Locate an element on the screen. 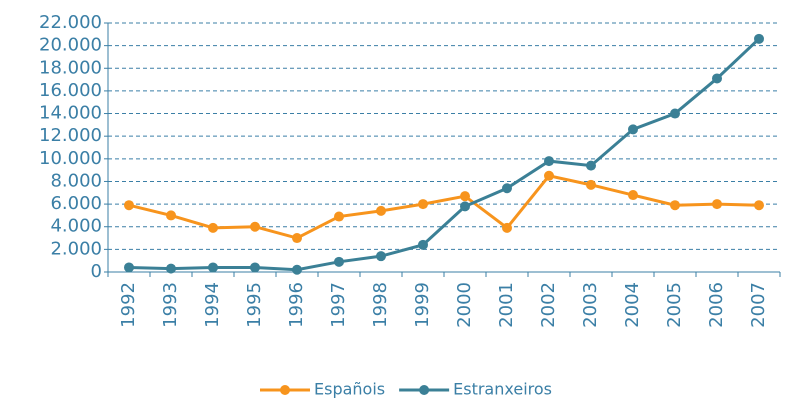  y-tick-label: 14.000 is located at coordinates (70, 113).